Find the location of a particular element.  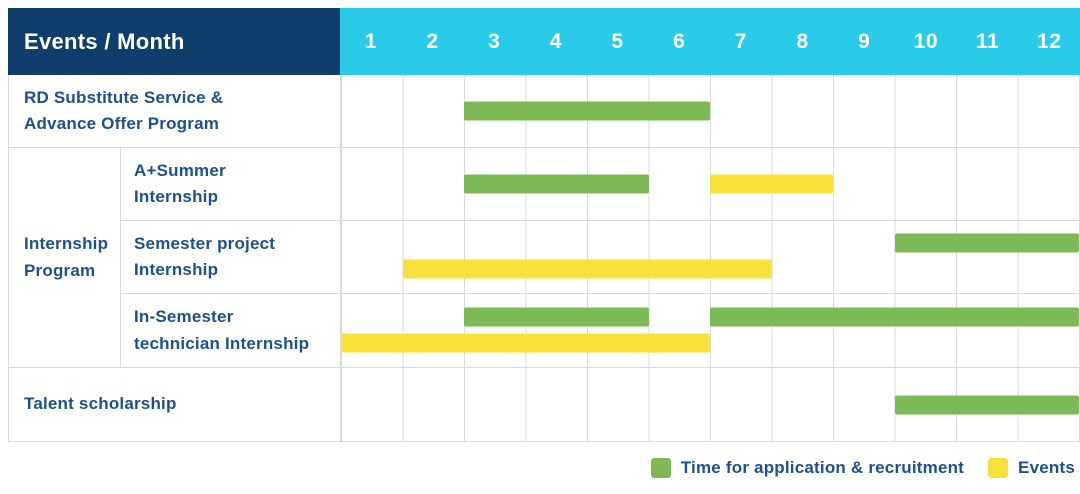

green-legend-swatch-icon is located at coordinates (660, 468).